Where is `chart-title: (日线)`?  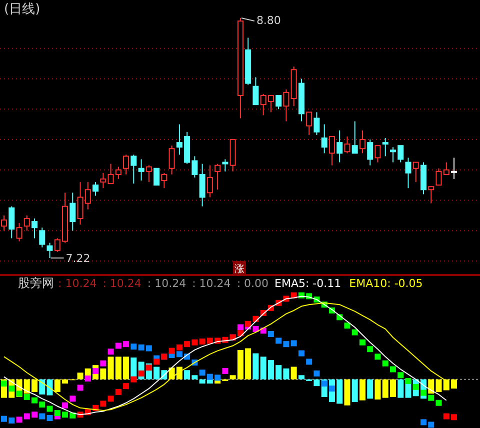
chart-title: (日线) is located at coordinates (22, 9).